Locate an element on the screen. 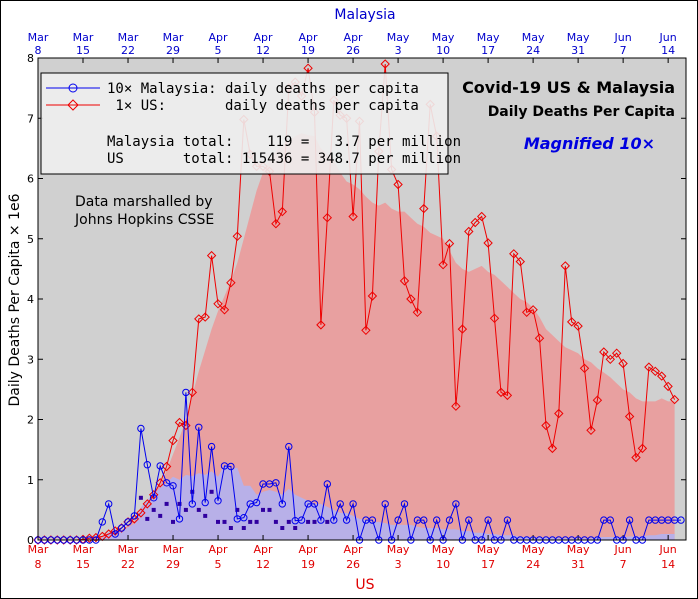 This screenshot has height=599, width=698. x-top-tick-month: Apr is located at coordinates (219, 37).